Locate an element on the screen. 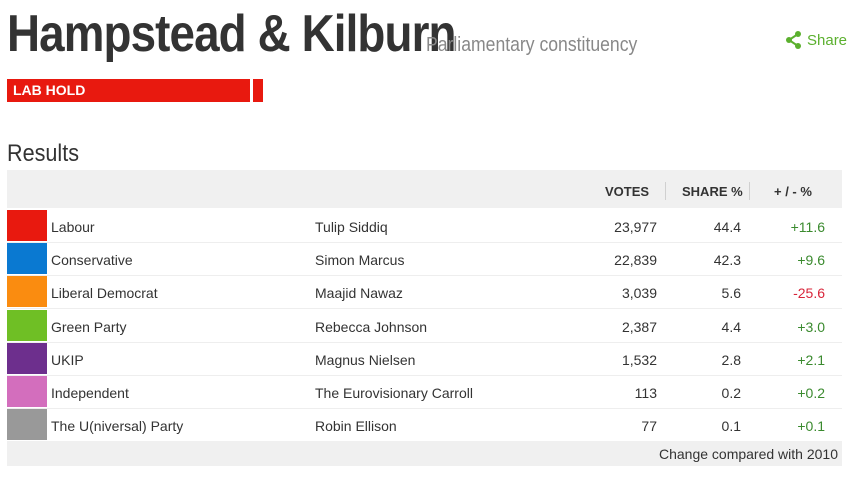 This screenshot has height=482, width=857. candidate-name: Simon Marcus is located at coordinates (360, 260).